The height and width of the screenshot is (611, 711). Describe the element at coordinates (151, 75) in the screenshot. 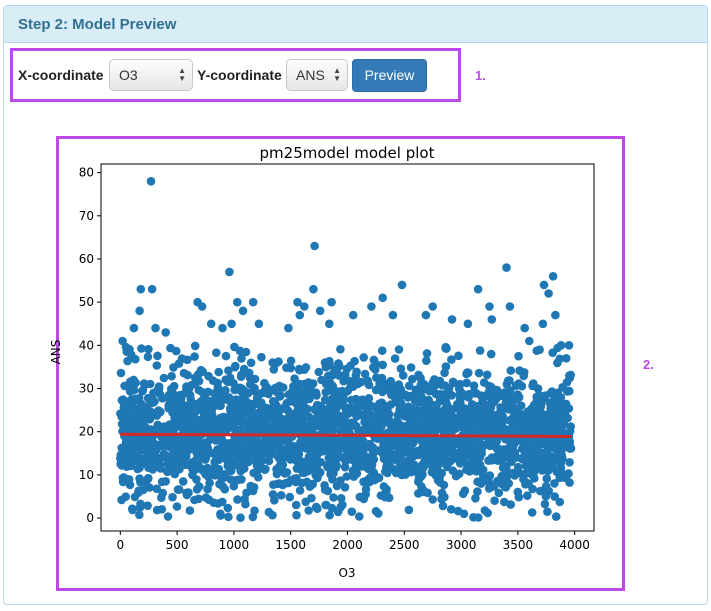

I see `x-coordinate-select: O3 ▲ ▼` at that location.